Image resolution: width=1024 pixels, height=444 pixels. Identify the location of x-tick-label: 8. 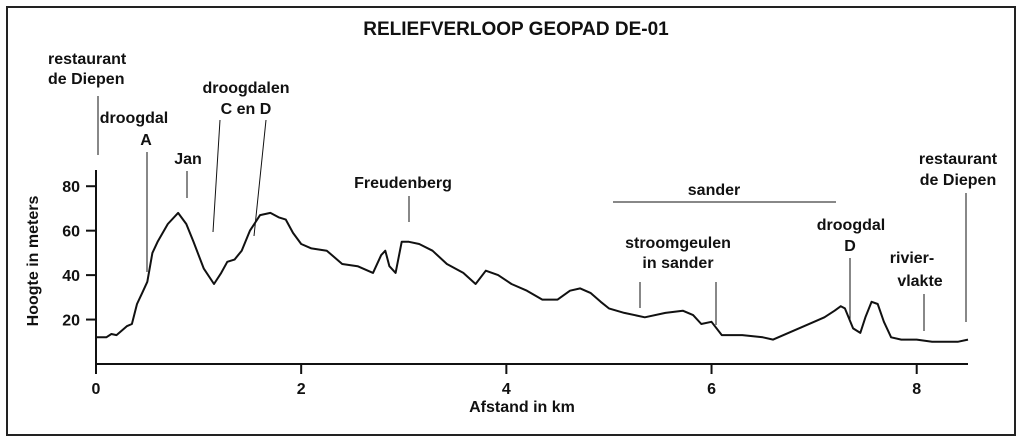
(916, 389).